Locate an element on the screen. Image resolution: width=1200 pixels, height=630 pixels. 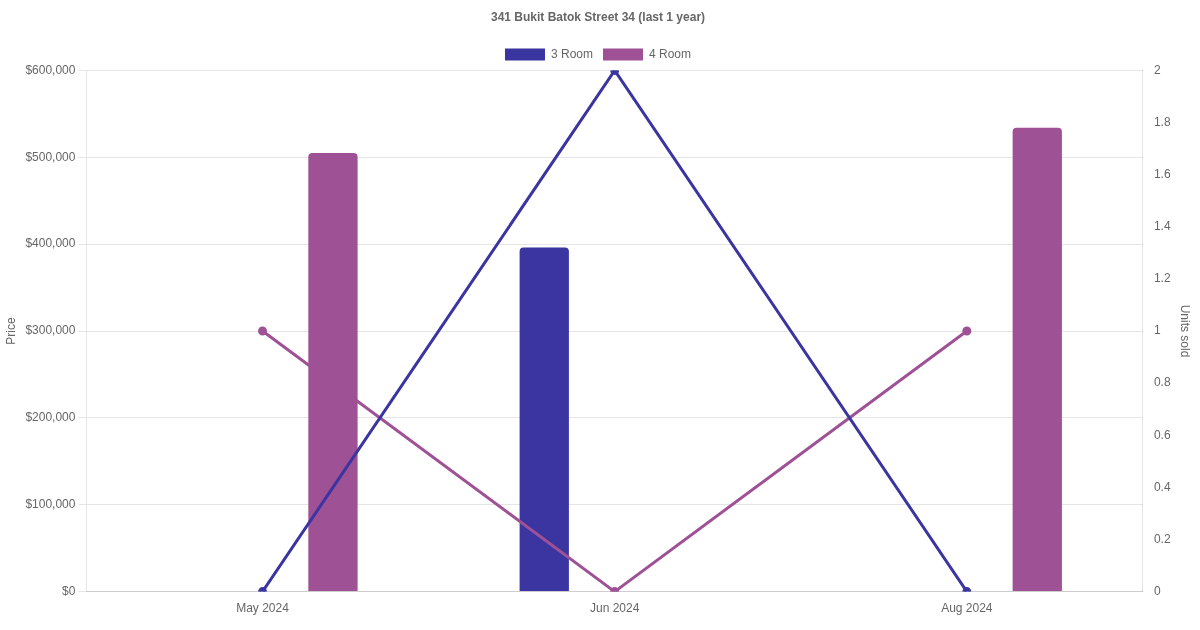
y-tick-label: $600,000 is located at coordinates (50, 69).